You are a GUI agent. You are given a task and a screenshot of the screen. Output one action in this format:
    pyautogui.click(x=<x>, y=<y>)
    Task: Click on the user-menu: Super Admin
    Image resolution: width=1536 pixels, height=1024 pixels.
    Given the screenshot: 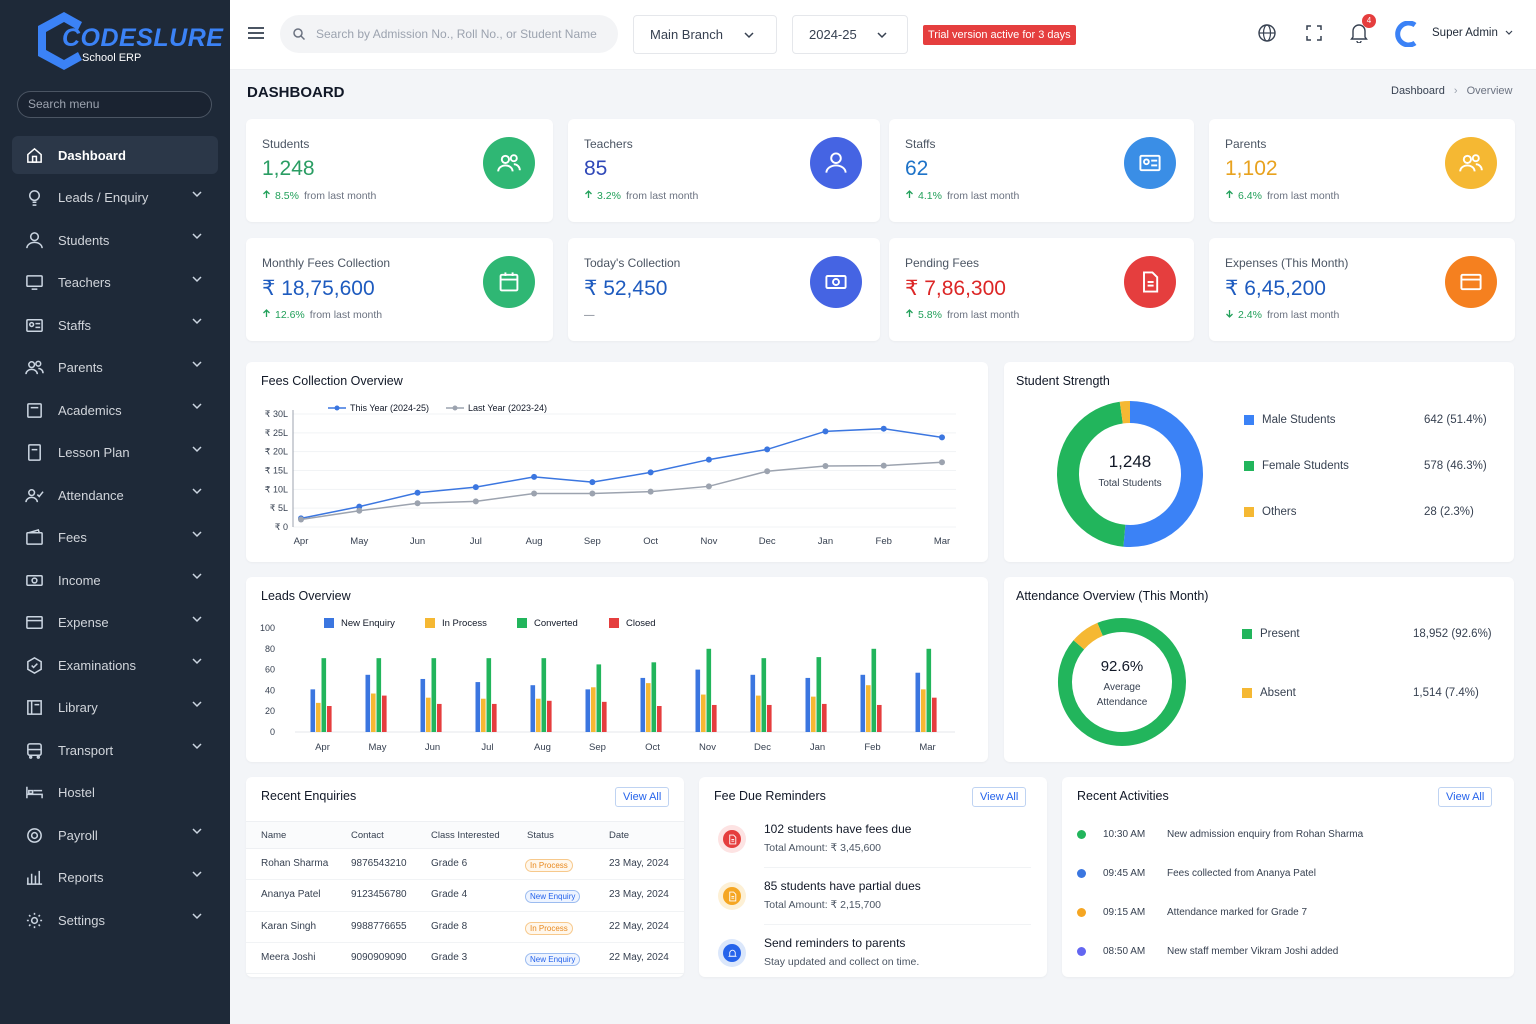 What is the action you would take?
    pyautogui.click(x=1472, y=33)
    